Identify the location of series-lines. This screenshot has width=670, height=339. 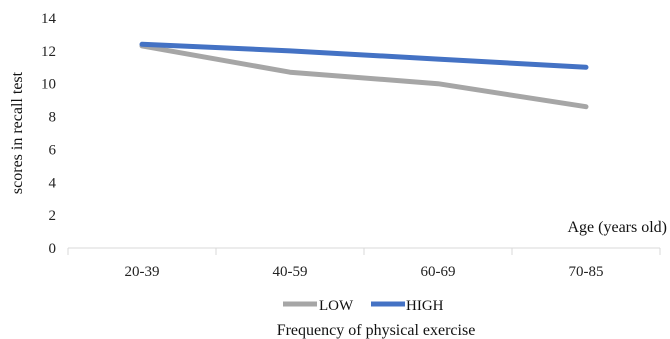
(364, 75).